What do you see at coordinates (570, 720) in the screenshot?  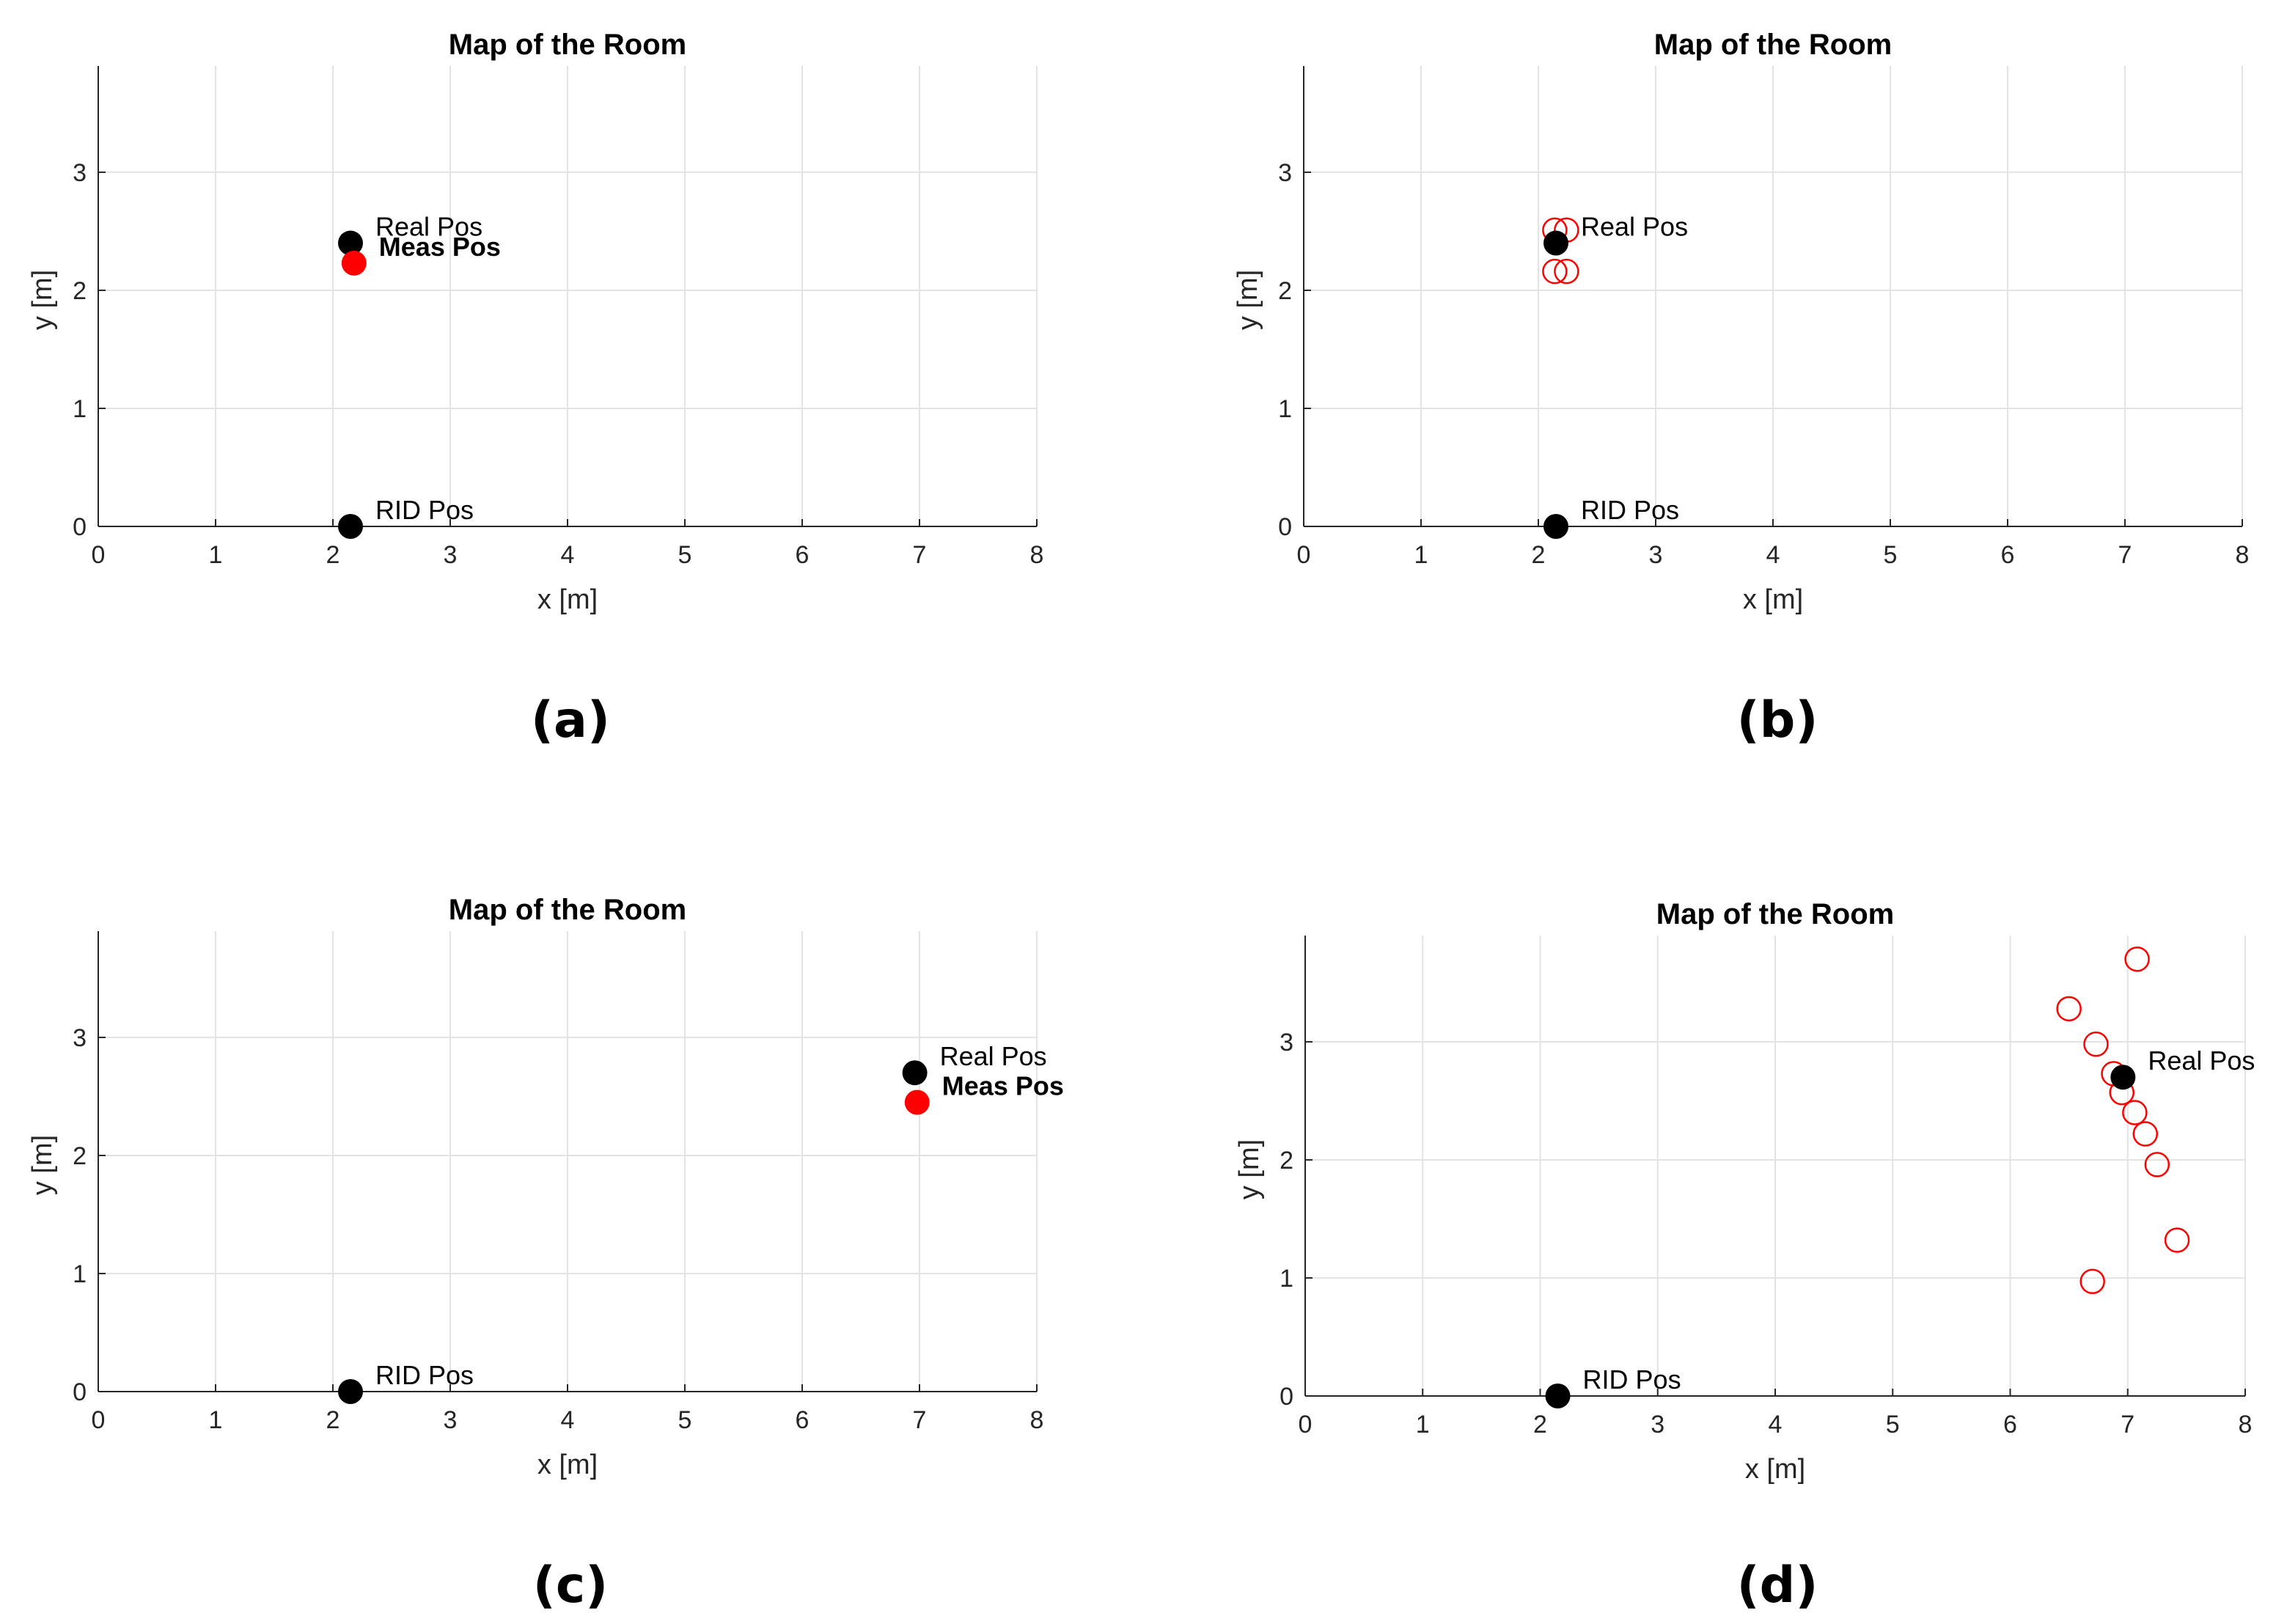 I see `panel-label: (a)` at bounding box center [570, 720].